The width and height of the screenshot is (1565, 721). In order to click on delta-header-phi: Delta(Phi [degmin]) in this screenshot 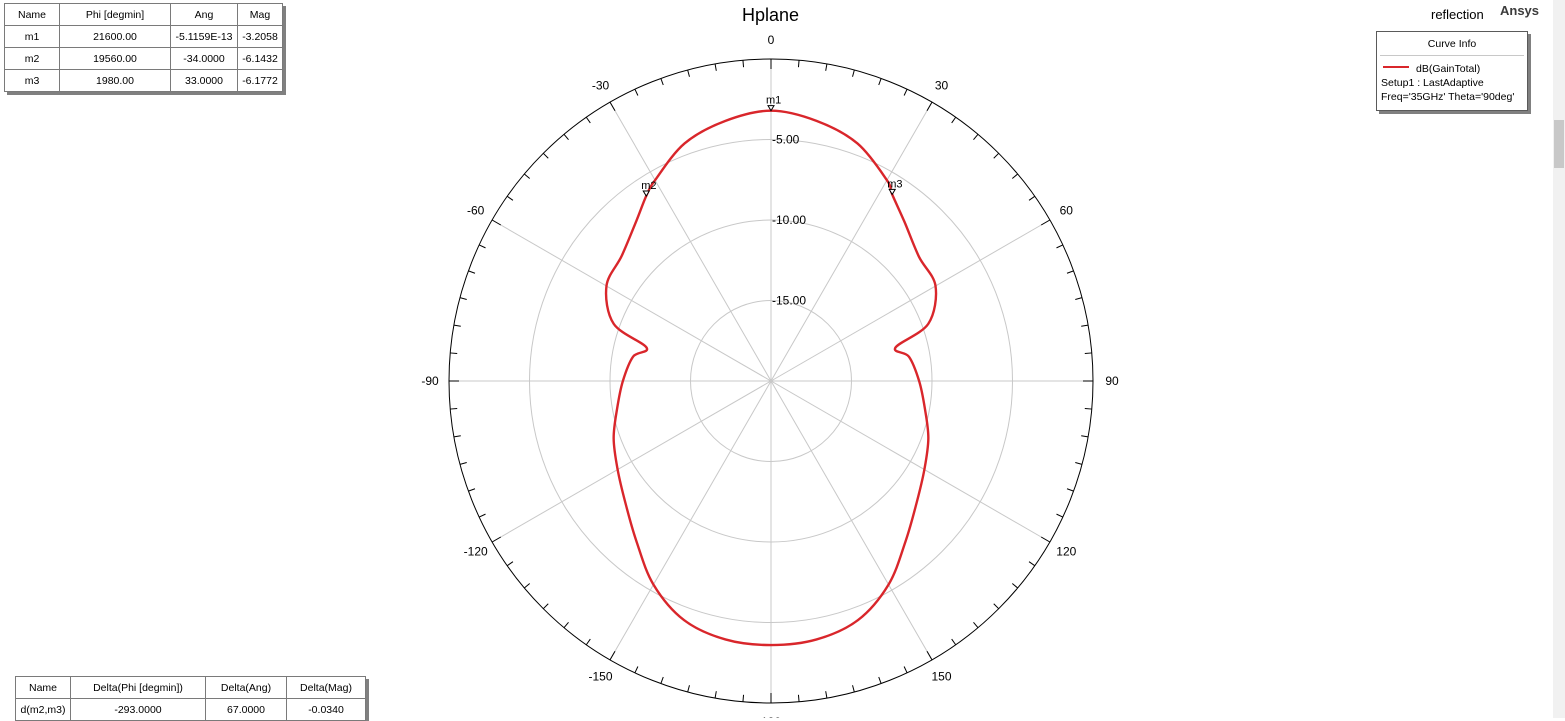, I will do `click(138, 687)`.